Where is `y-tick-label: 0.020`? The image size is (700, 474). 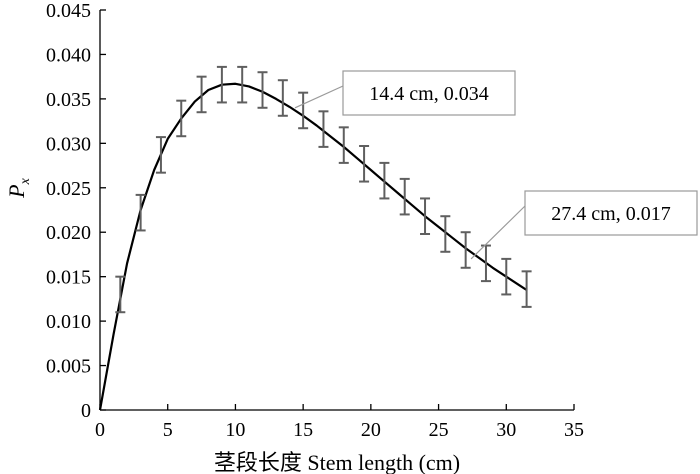
y-tick-label: 0.020 is located at coordinates (68, 233).